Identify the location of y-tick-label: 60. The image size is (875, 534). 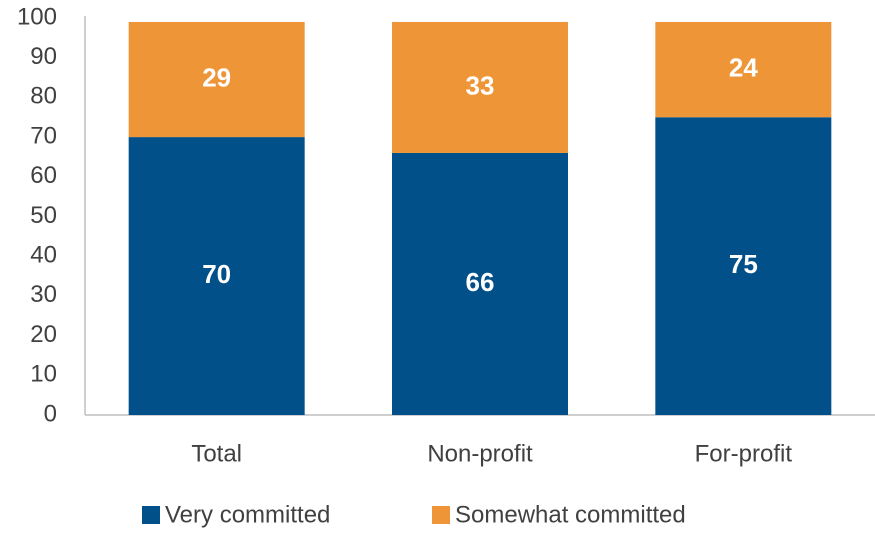
(43, 175).